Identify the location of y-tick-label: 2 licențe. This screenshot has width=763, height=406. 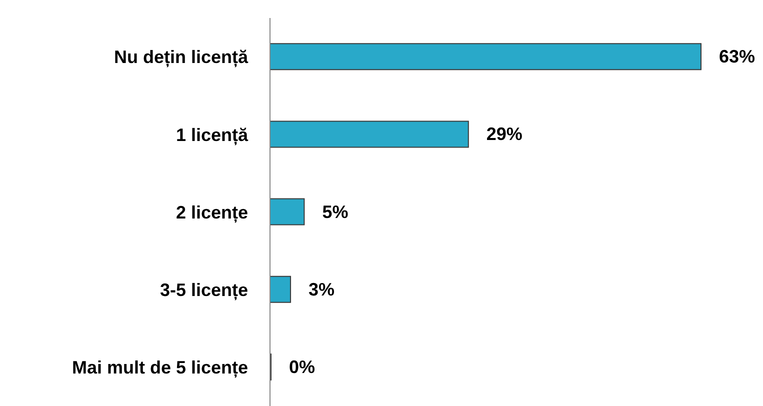
(212, 213).